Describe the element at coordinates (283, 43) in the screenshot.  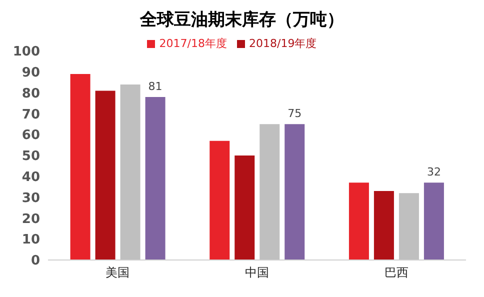
I see `legend-label: 2018/19年度` at that location.